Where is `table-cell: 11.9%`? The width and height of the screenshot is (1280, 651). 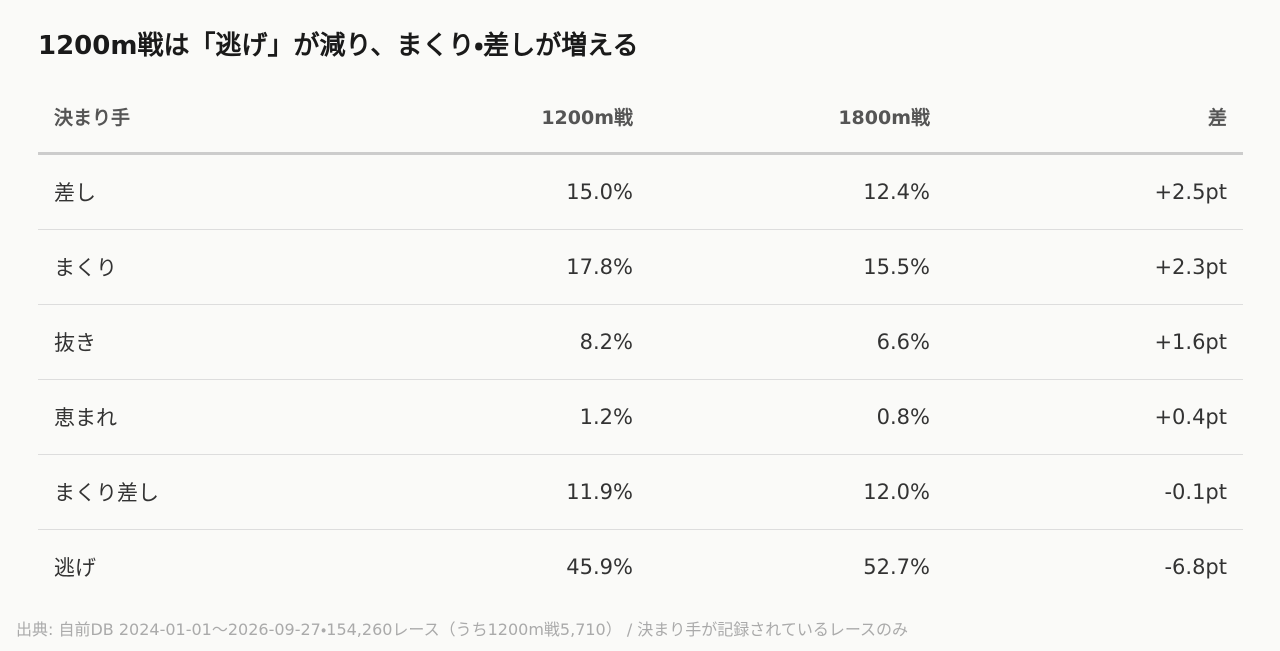
table-cell: 11.9% is located at coordinates (500, 492).